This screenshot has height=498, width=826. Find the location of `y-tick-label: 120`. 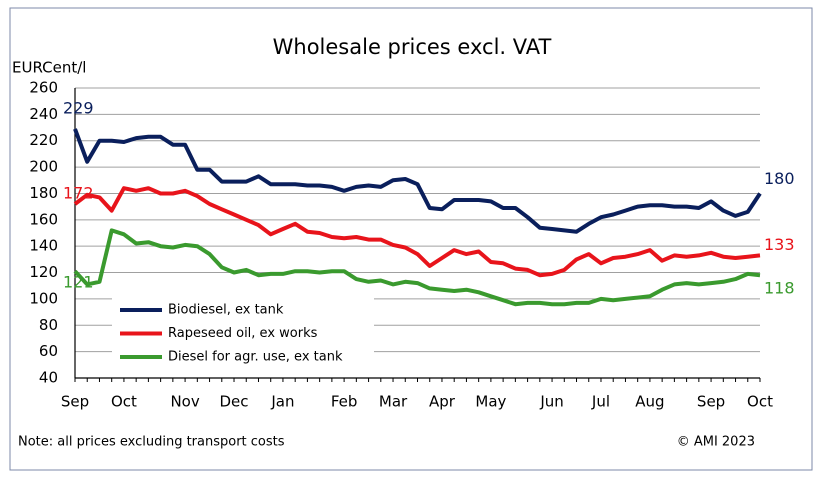

y-tick-label: 120 is located at coordinates (43, 272).